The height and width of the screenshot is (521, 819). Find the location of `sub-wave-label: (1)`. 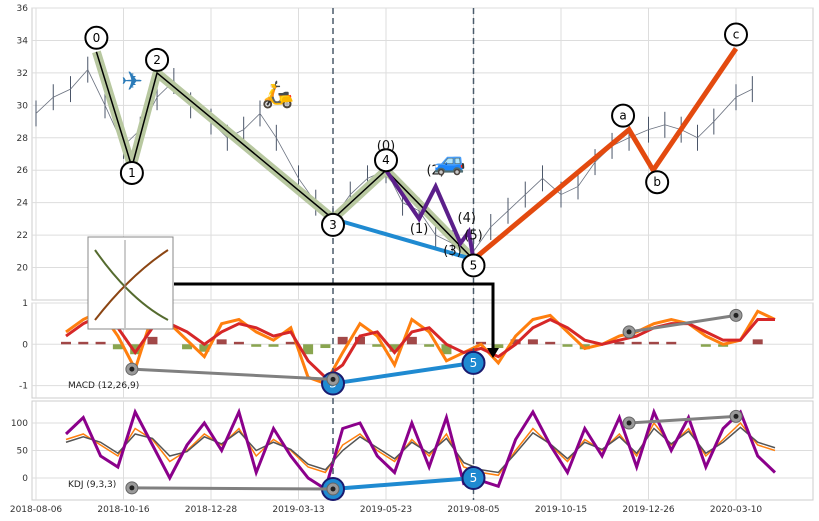

sub-wave-label: (1) is located at coordinates (419, 229).